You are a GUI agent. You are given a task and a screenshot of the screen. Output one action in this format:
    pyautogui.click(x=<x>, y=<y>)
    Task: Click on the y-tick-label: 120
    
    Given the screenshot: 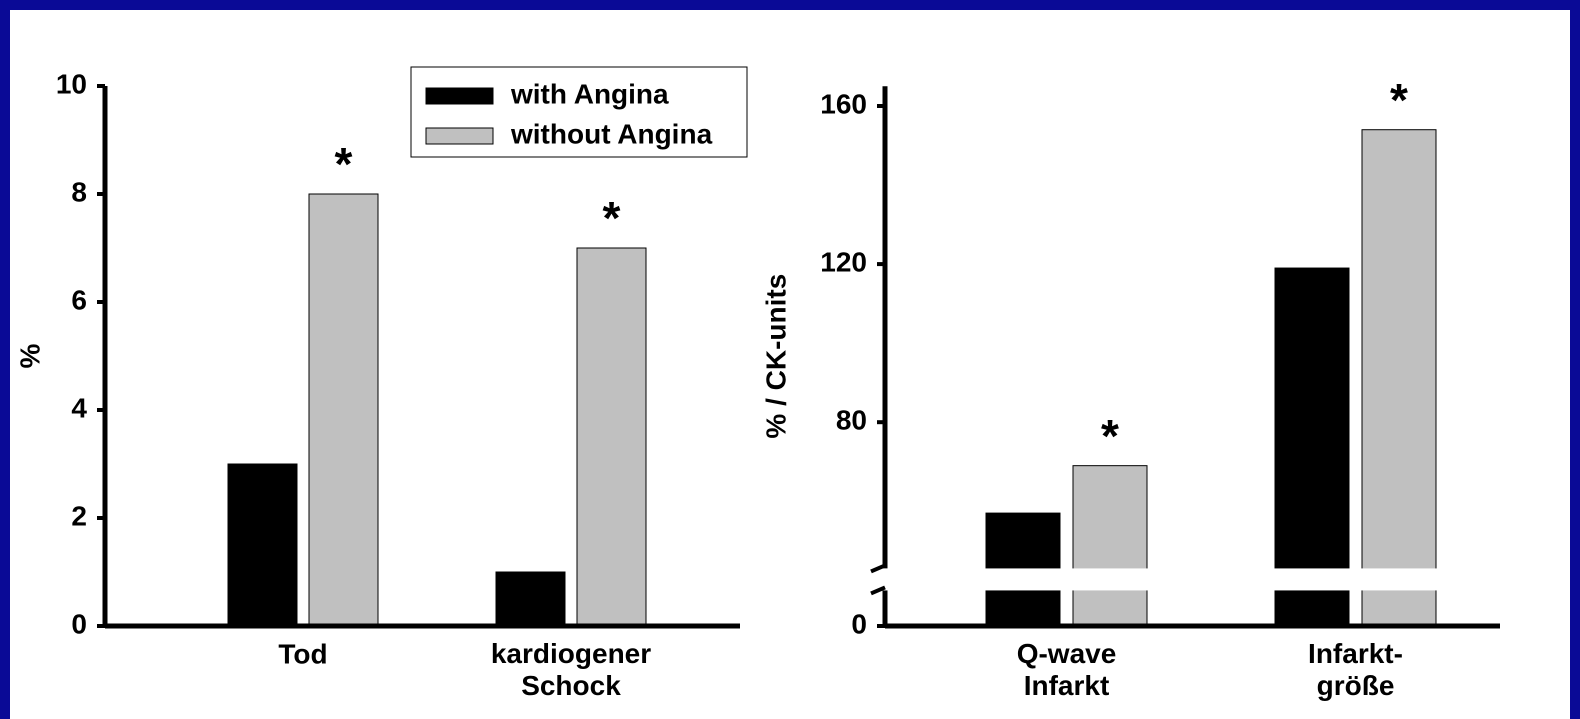 What is the action you would take?
    pyautogui.click(x=843, y=261)
    